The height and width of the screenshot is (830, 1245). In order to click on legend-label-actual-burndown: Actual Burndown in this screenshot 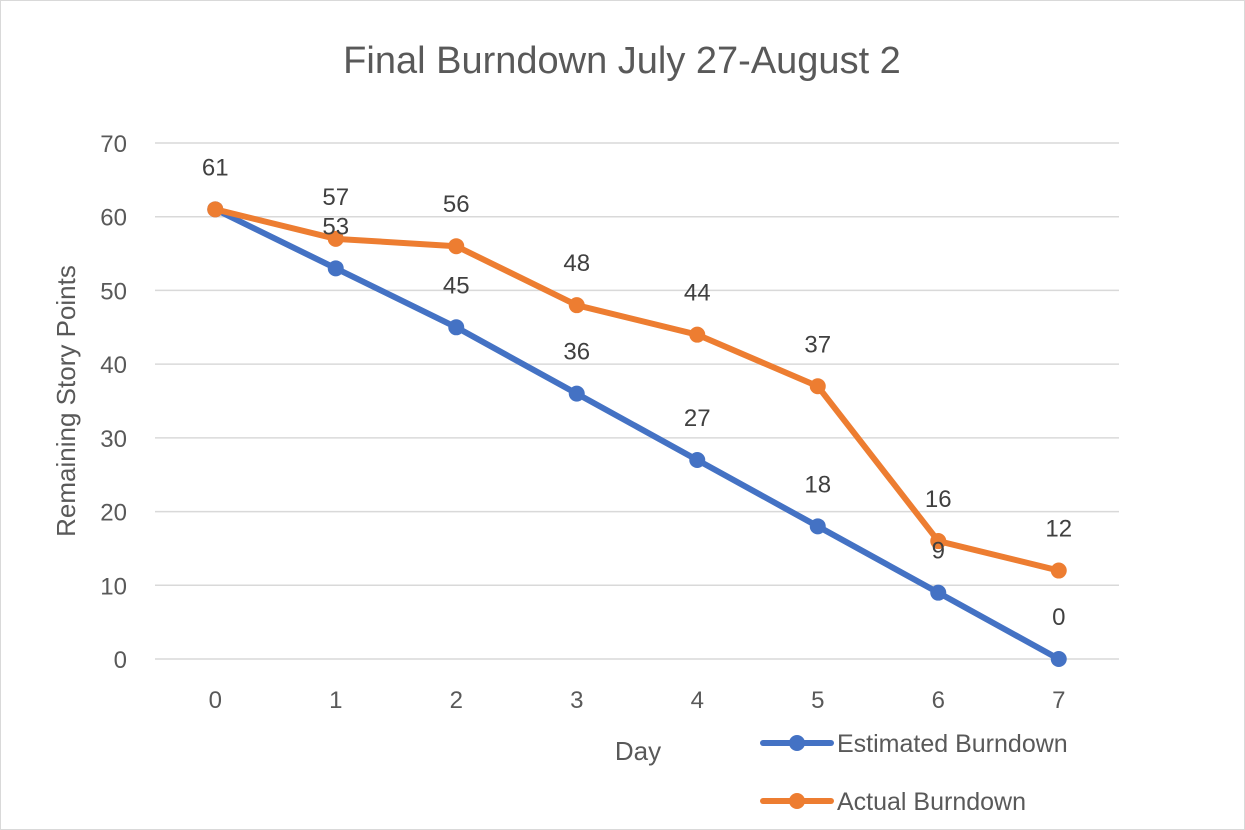, I will do `click(931, 802)`.